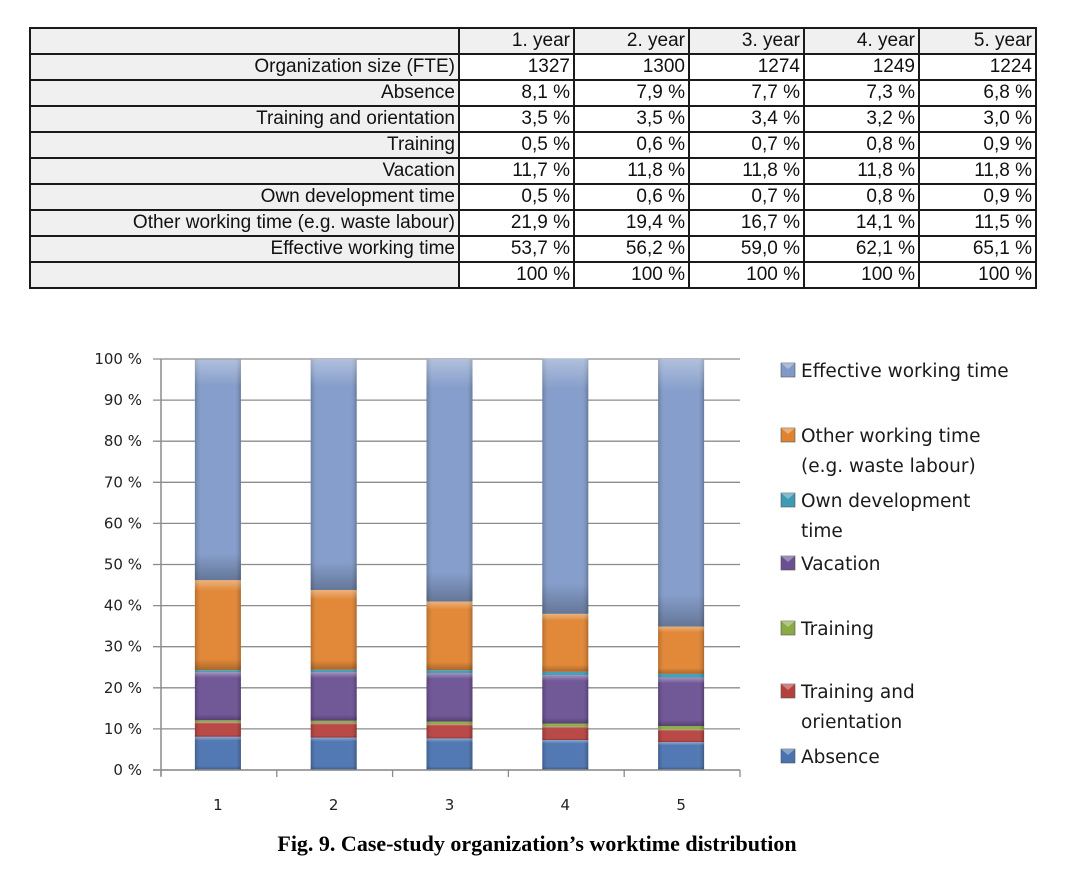  What do you see at coordinates (516, 223) in the screenshot?
I see `table-cell: 21,9 %` at bounding box center [516, 223].